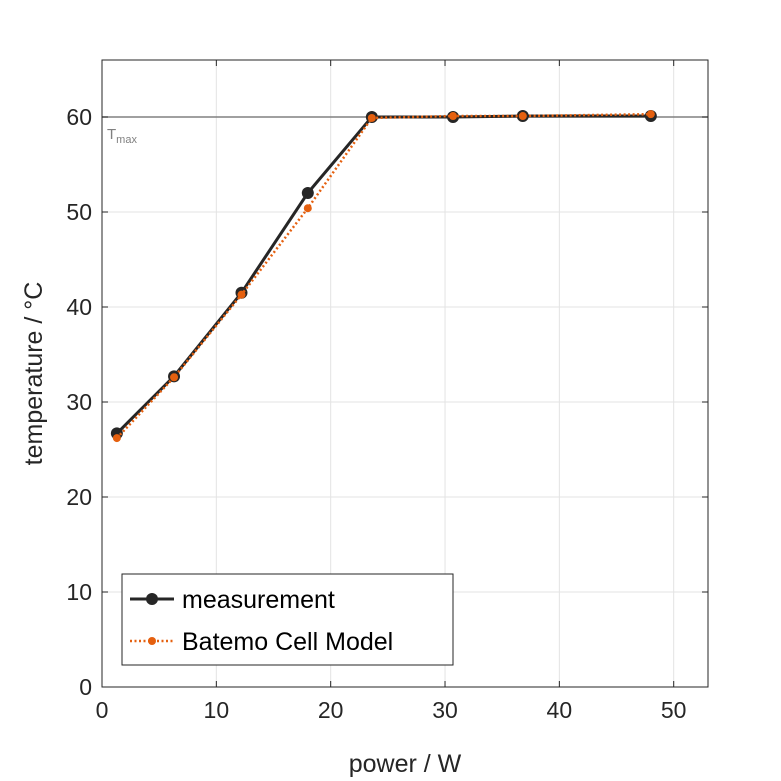  Describe the element at coordinates (674, 710) in the screenshot. I see `x-tick-label: 50` at that location.